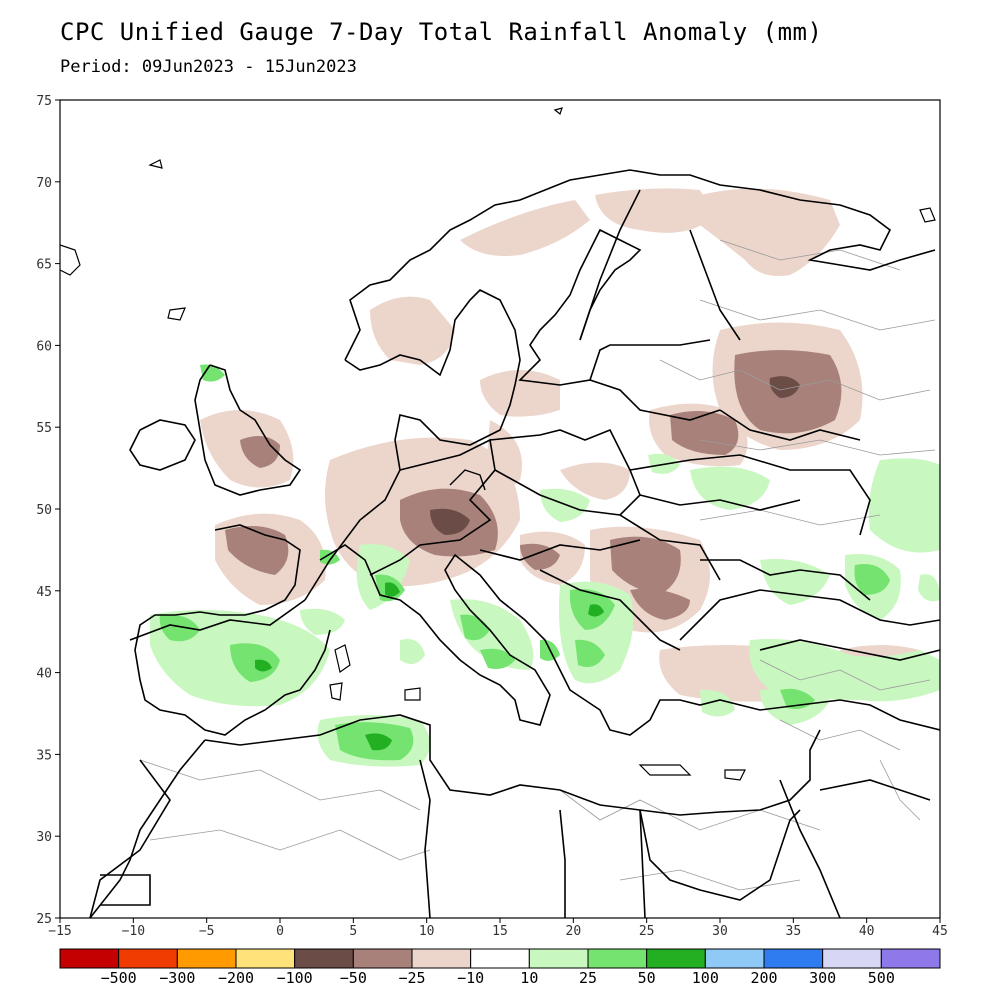  Describe the element at coordinates (44, 428) in the screenshot. I see `y-tick-label: 55` at that location.